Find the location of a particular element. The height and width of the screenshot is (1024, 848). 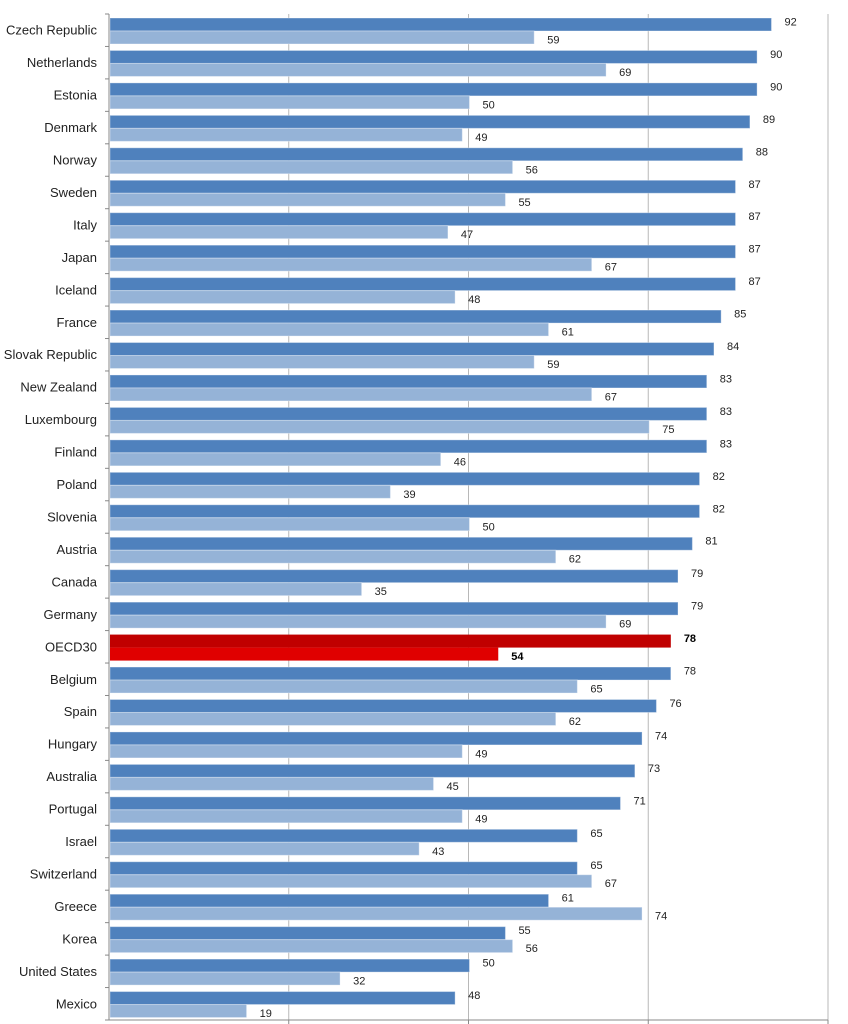

value-label: 45 is located at coordinates (453, 787).